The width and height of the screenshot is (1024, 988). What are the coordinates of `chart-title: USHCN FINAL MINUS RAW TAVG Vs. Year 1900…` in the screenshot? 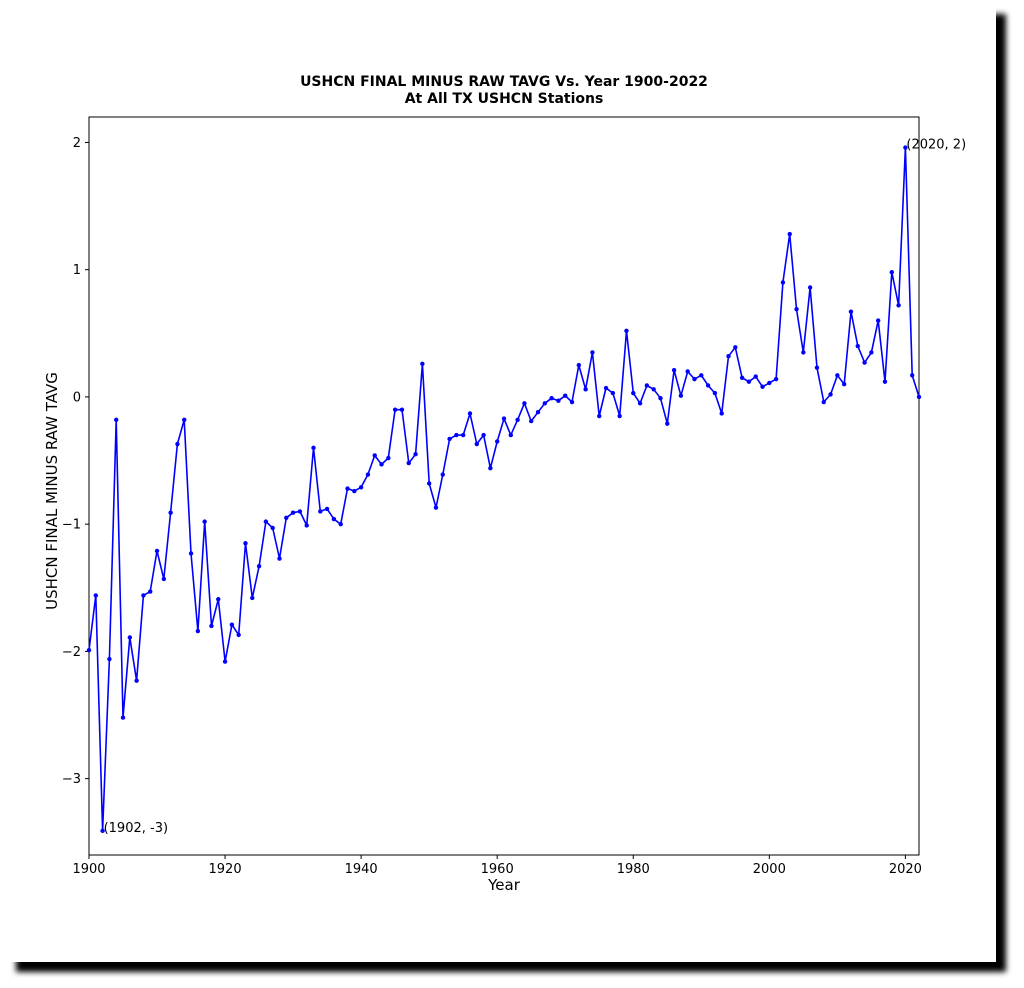 It's located at (504, 82).